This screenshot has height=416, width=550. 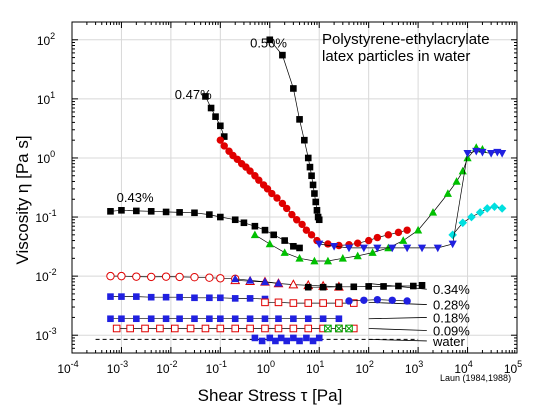 I want to click on source-credit: Laun (1984,1988), so click(x=475, y=378).